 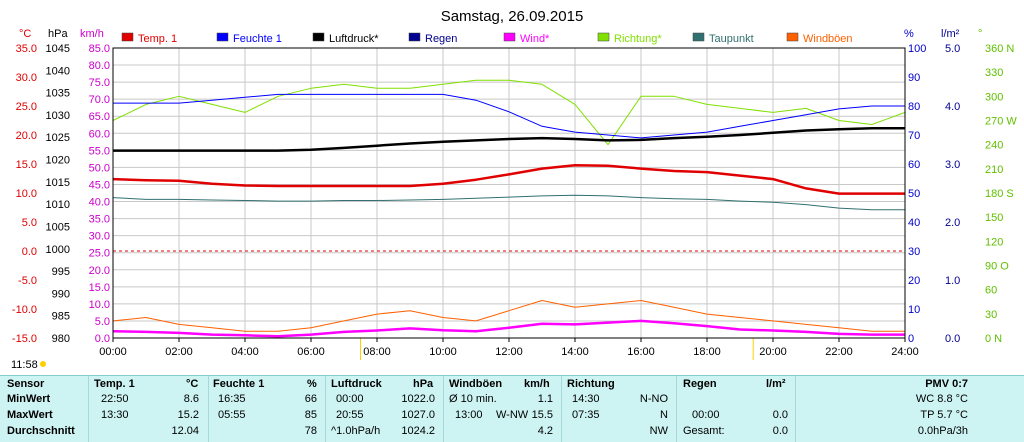 I want to click on x-tick-label: 24:00, so click(x=905, y=352).